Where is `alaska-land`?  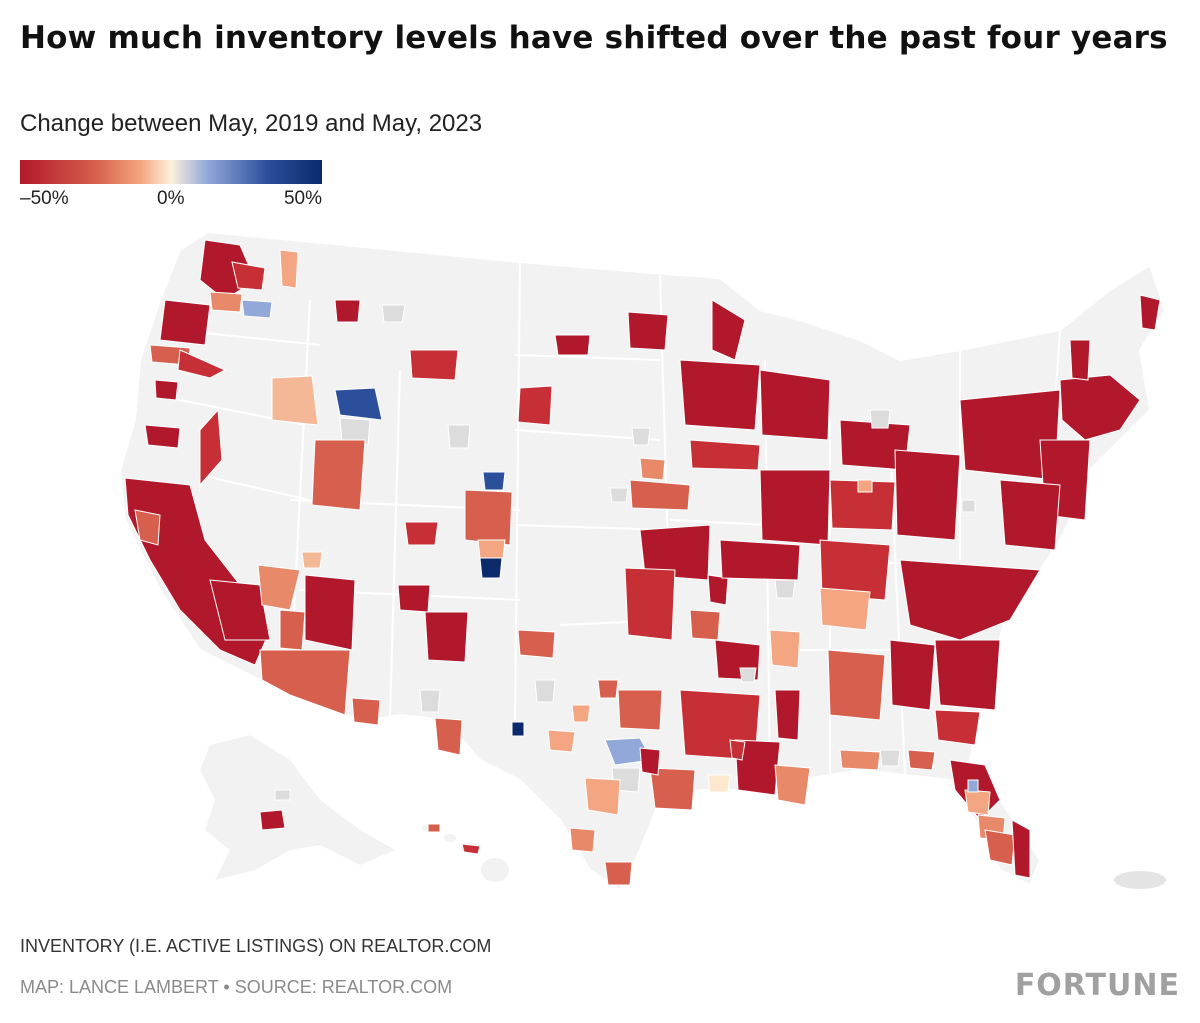 alaska-land is located at coordinates (297, 807).